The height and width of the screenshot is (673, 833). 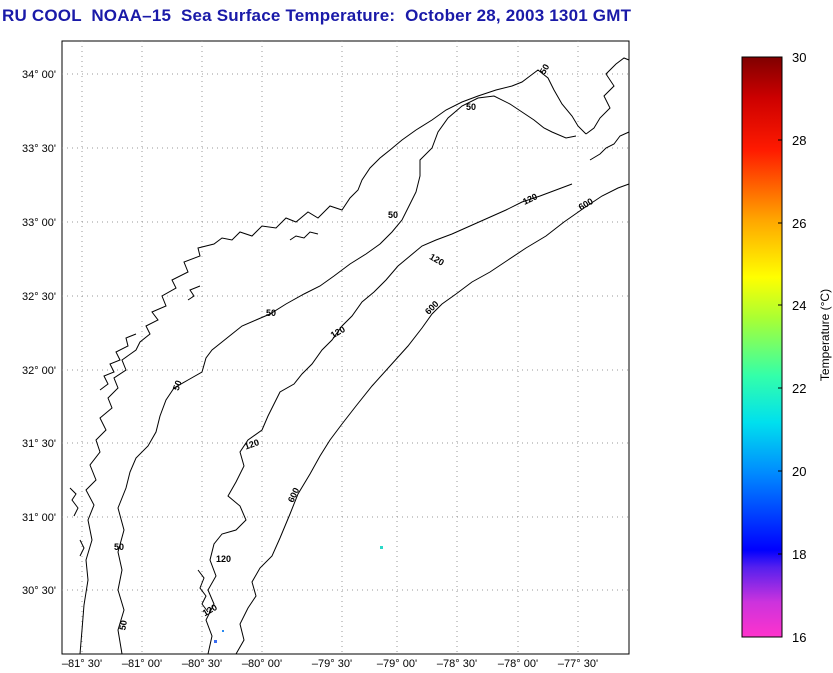 I want to click on colorbar-tick-labels: 30 28 26 24 22 20 18 16, so click(x=799, y=347).